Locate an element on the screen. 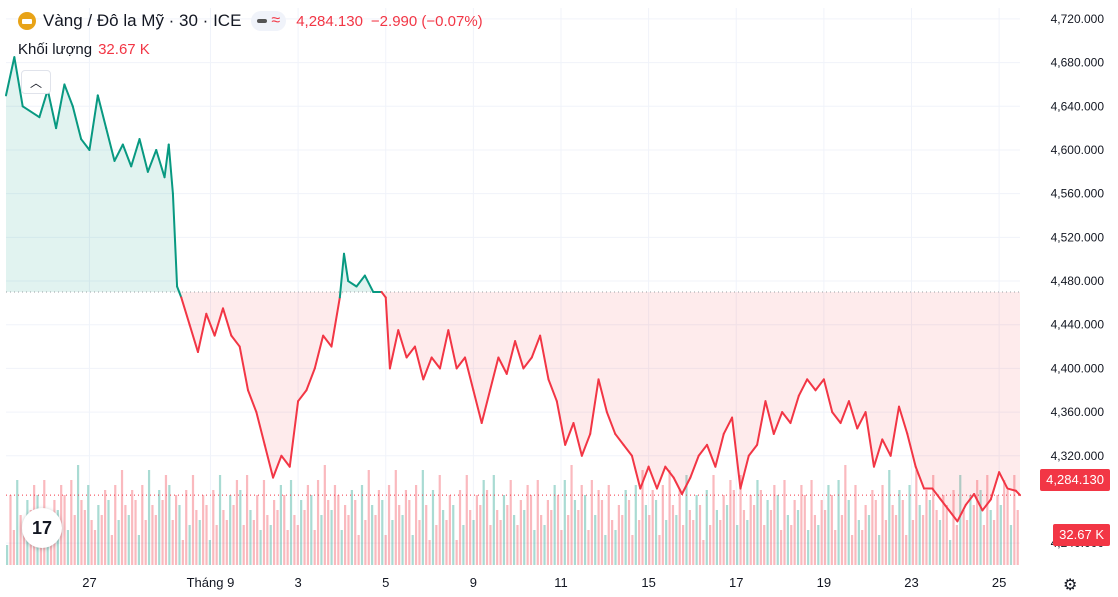  chevron-up-icon: ︿ is located at coordinates (35, 82).